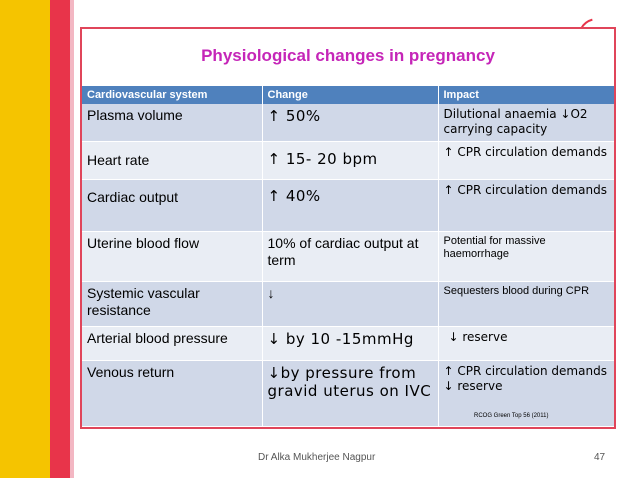  What do you see at coordinates (172, 343) in the screenshot?
I see `system-cell: Arterial blood pressure` at bounding box center [172, 343].